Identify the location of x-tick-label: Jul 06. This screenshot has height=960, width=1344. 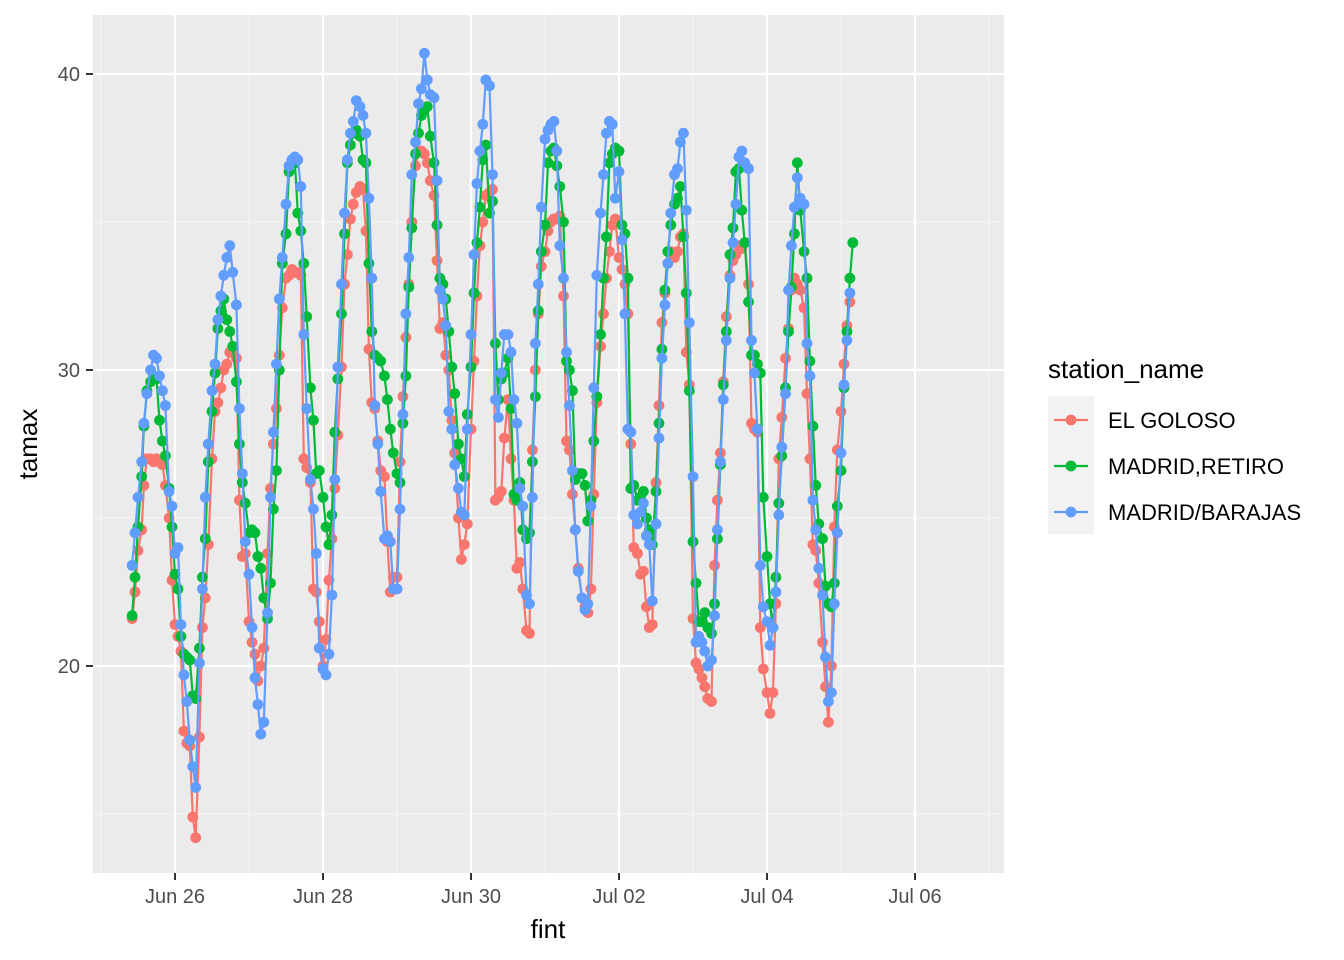
(914, 897).